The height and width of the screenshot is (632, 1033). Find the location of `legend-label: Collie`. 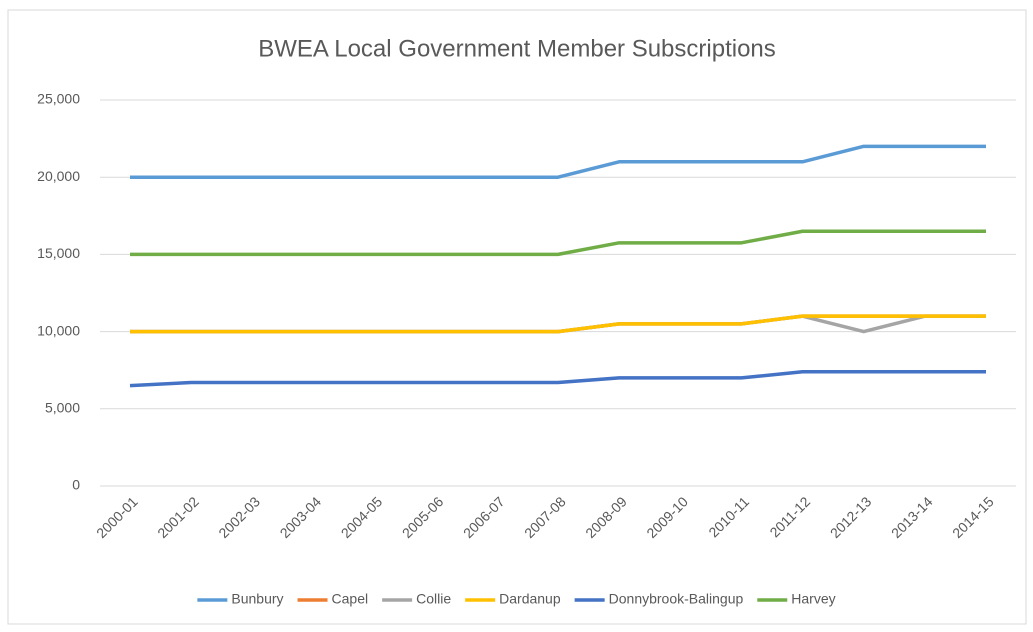

legend-label: Collie is located at coordinates (433, 599).